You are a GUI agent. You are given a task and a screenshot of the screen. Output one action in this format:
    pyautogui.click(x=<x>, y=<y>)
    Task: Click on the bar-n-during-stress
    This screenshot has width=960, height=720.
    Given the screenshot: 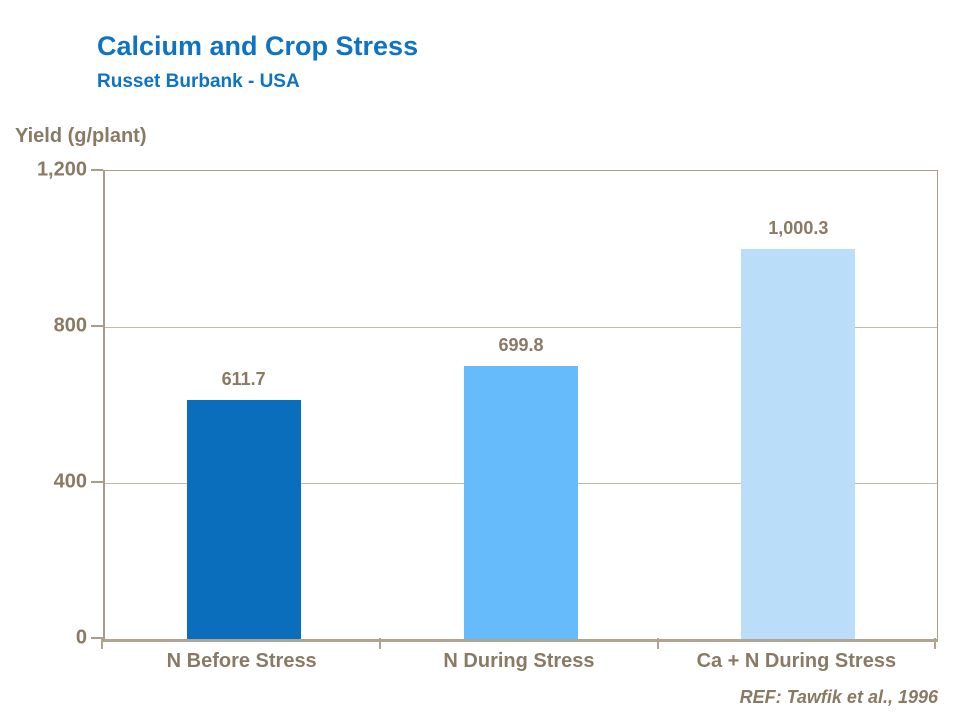 What is the action you would take?
    pyautogui.click(x=521, y=502)
    